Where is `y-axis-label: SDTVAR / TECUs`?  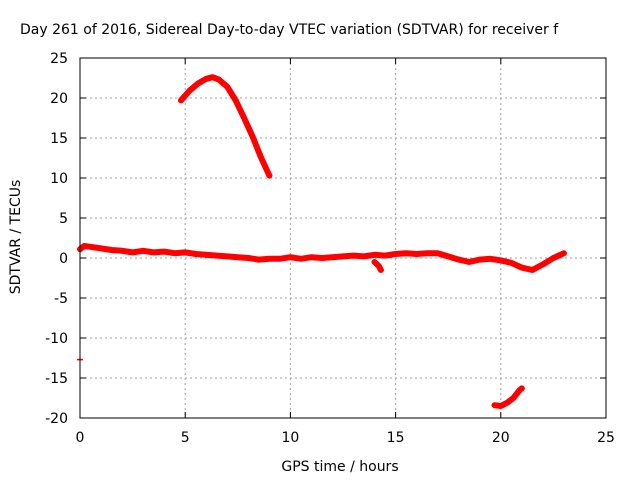
y-axis-label: SDTVAR / TECUs is located at coordinates (16, 237).